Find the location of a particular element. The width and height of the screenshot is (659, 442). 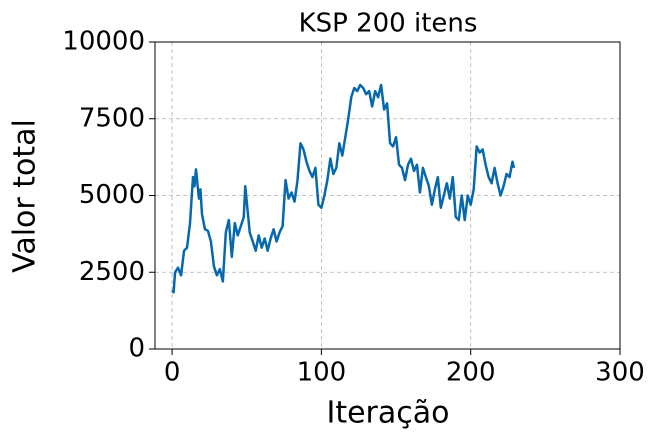

y-tick-label: 0 is located at coordinates (136, 349).